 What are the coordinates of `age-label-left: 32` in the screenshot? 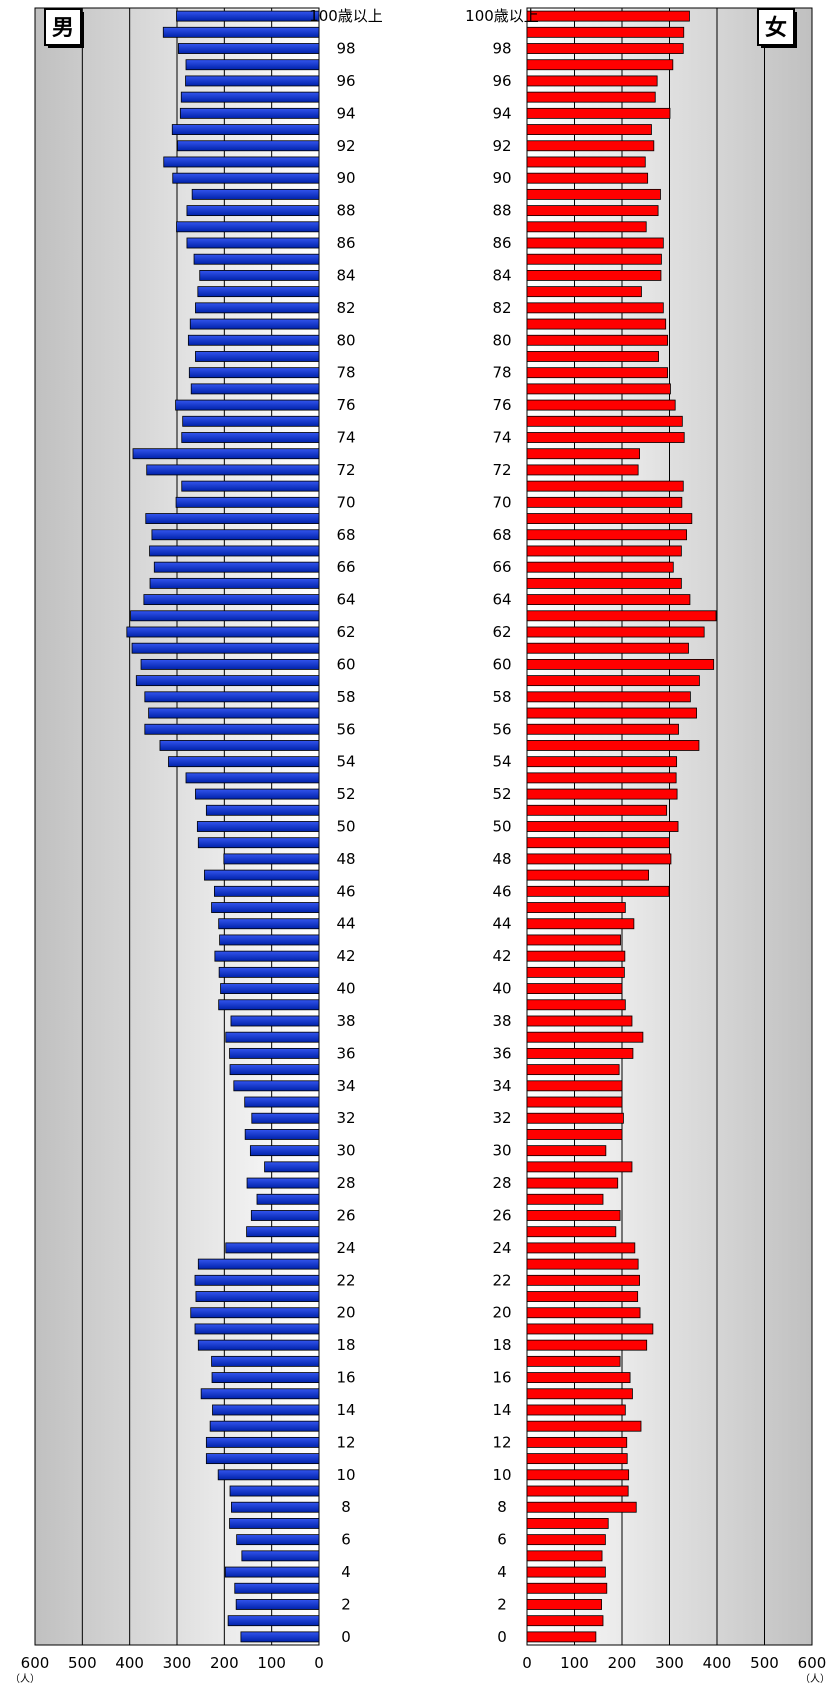 It's located at (345, 1118).